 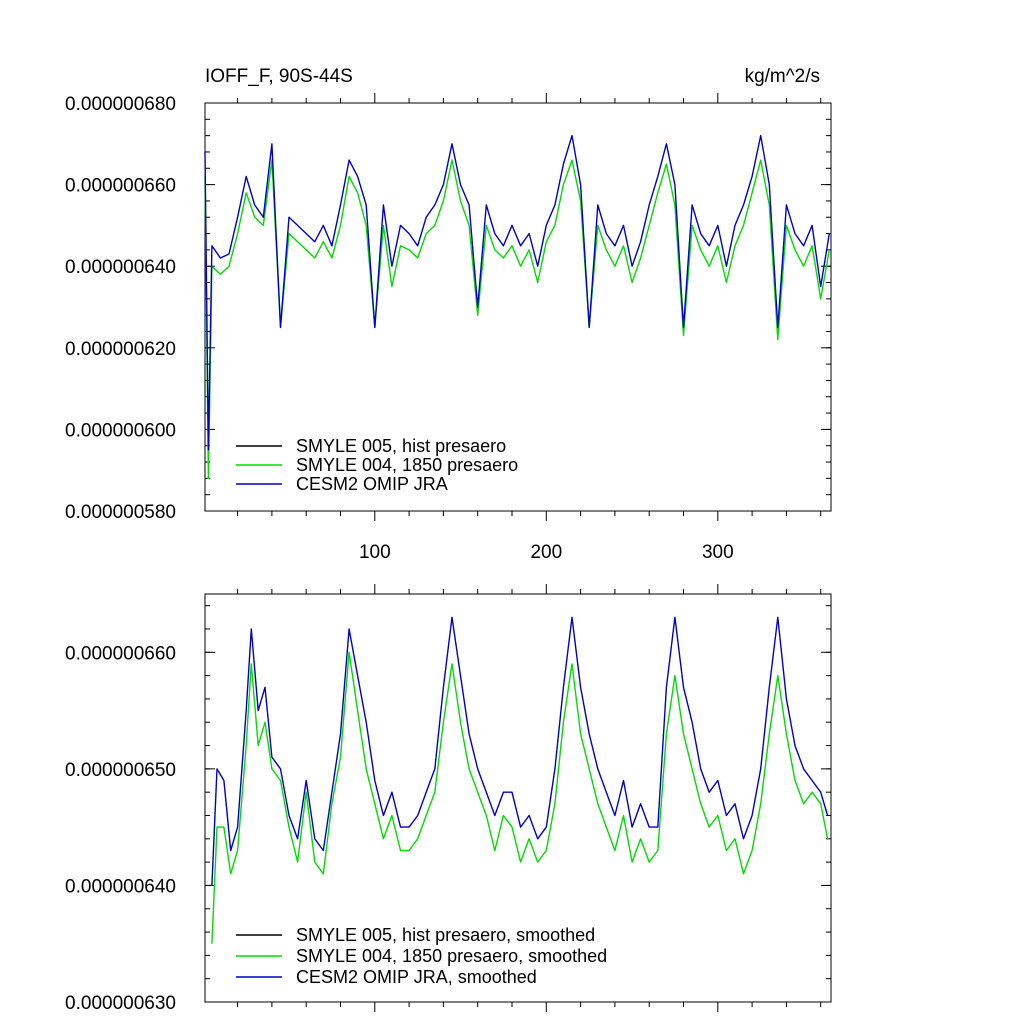 What do you see at coordinates (120, 770) in the screenshot?
I see `y-tick-label: 0.000000650` at bounding box center [120, 770].